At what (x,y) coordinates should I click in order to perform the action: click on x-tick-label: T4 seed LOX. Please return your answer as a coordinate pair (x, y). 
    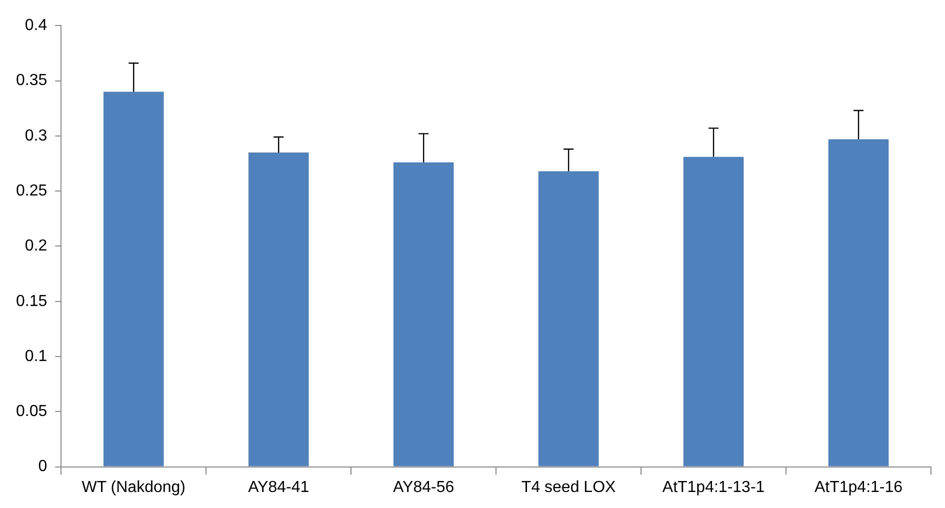
    Looking at the image, I should click on (568, 487).